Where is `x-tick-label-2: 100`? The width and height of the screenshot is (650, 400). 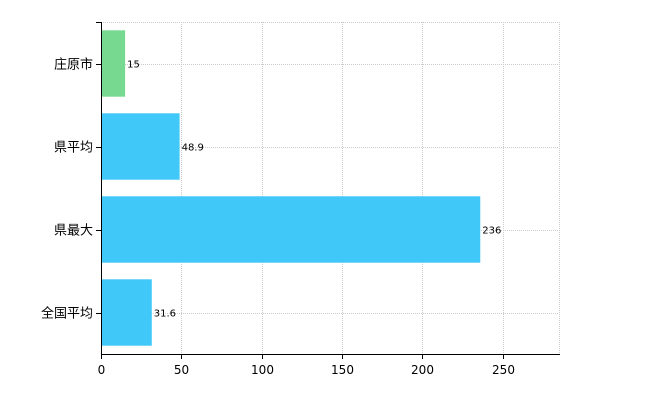 x-tick-label-2: 100 is located at coordinates (262, 370).